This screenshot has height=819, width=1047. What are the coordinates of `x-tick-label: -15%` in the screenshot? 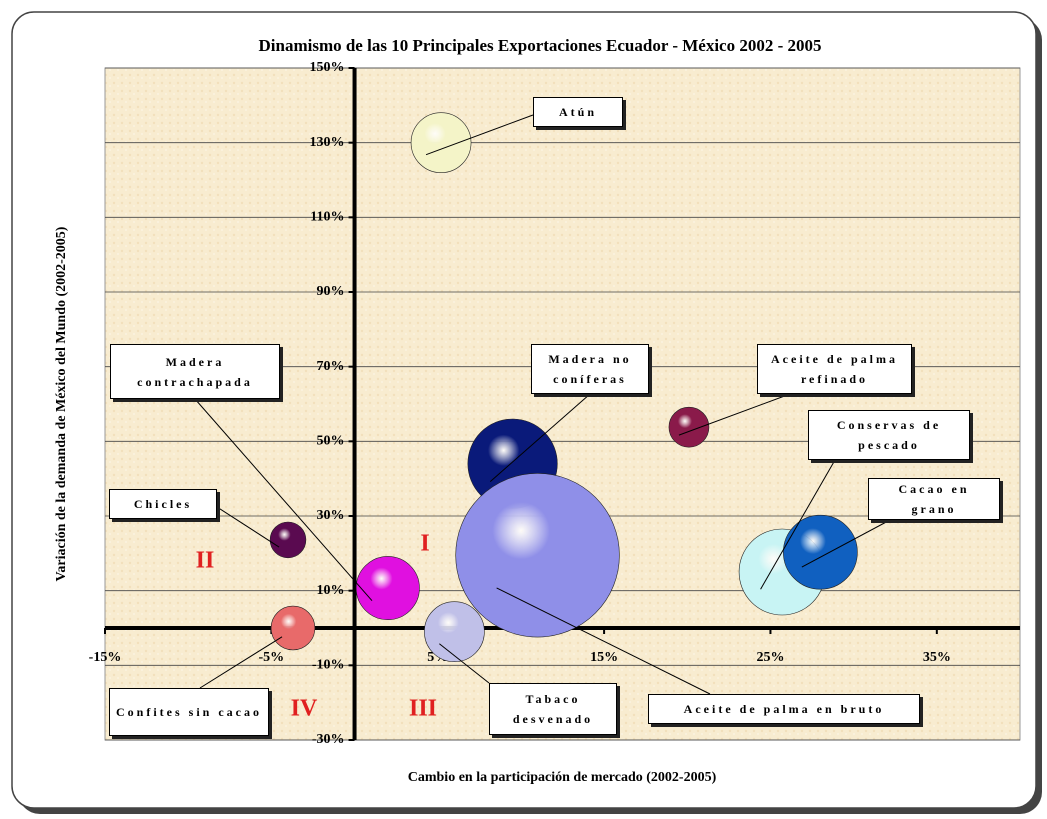 It's located at (105, 657).